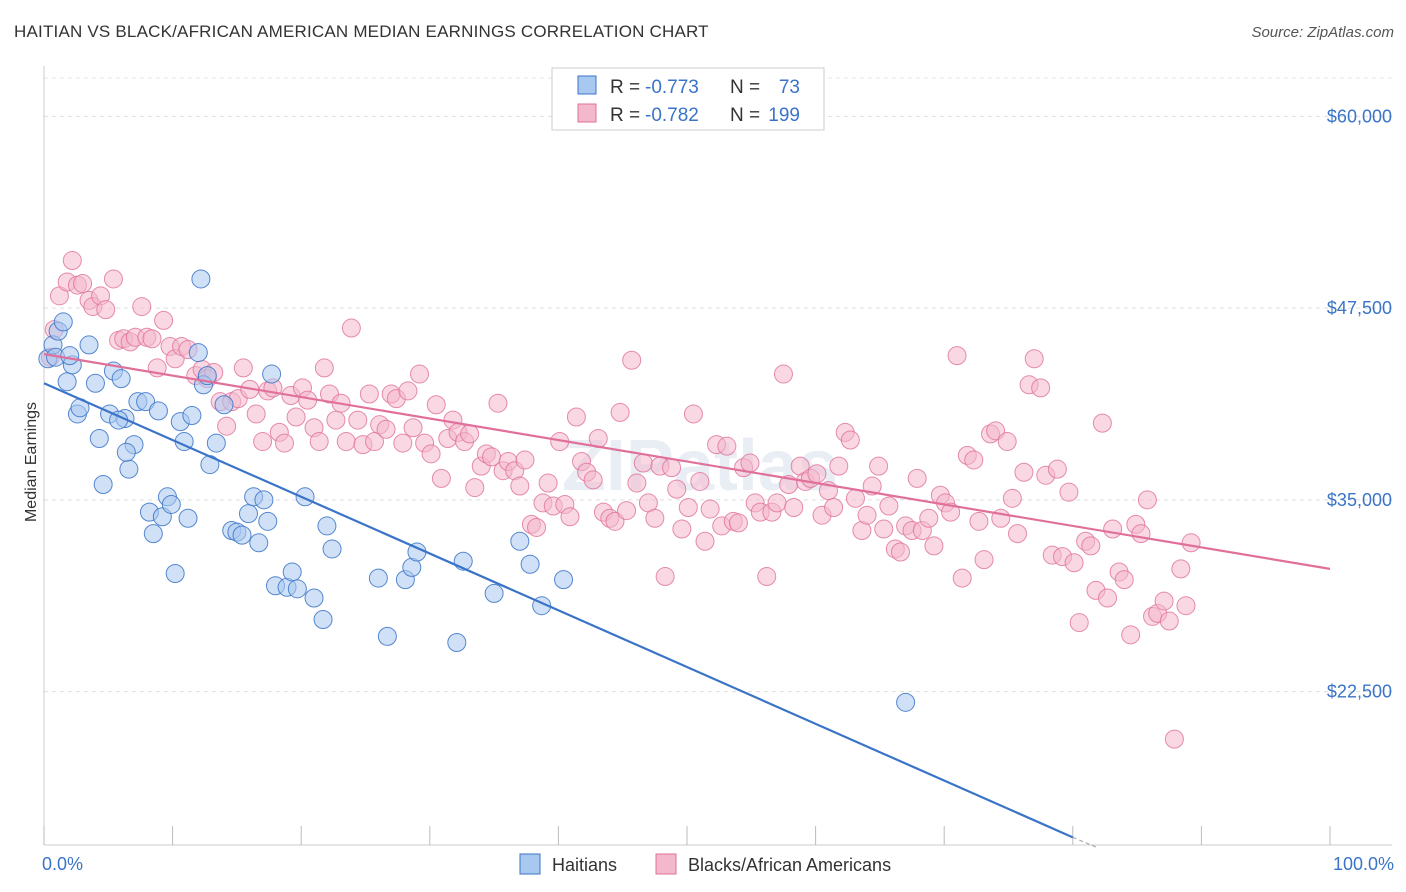 This screenshot has width=1406, height=892. Describe the element at coordinates (1359, 500) in the screenshot. I see `y-tick-label-1: $35,000` at that location.